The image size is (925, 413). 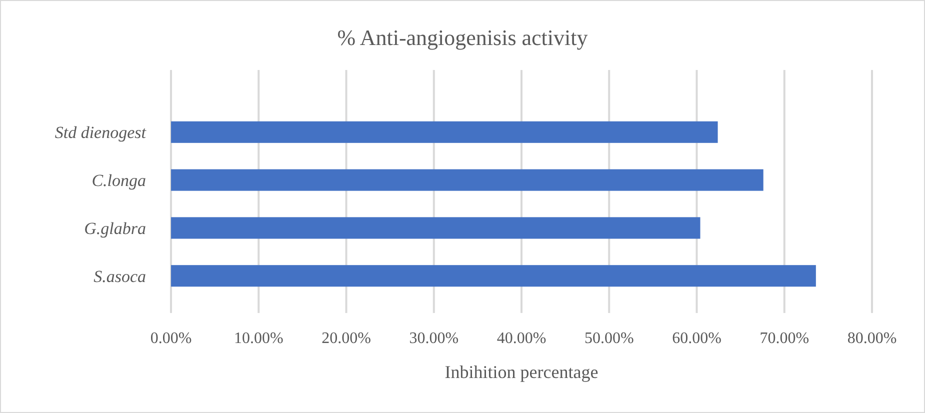 I want to click on x-tick-label: 60.00%, so click(x=697, y=338).